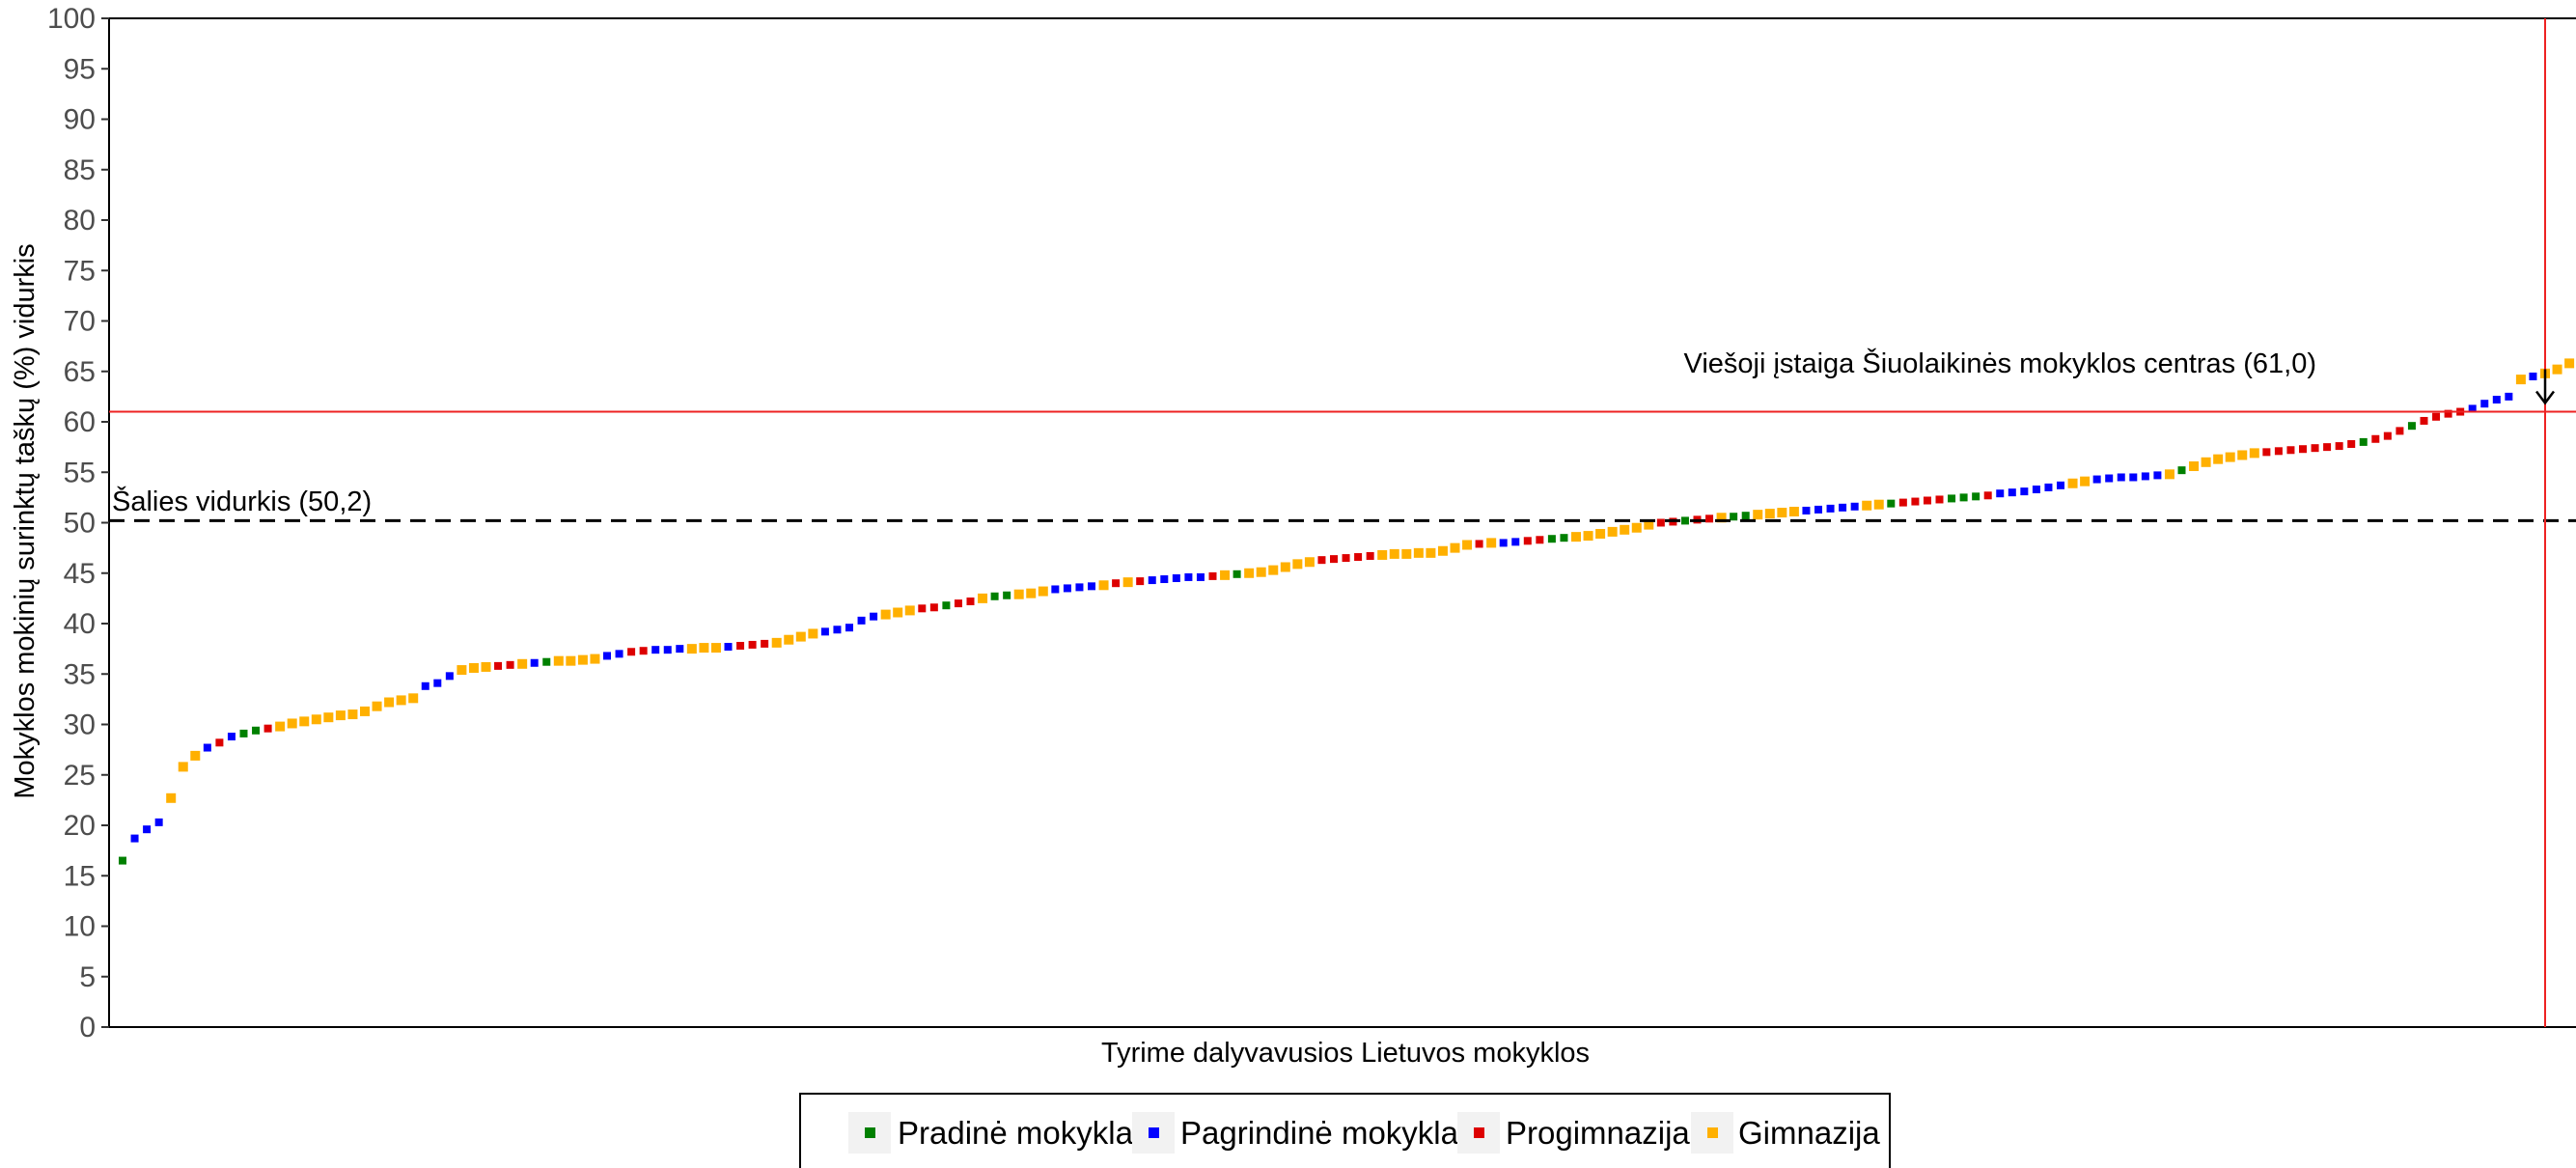 This screenshot has height=1168, width=2576. I want to click on y-tick-label: 30, so click(80, 725).